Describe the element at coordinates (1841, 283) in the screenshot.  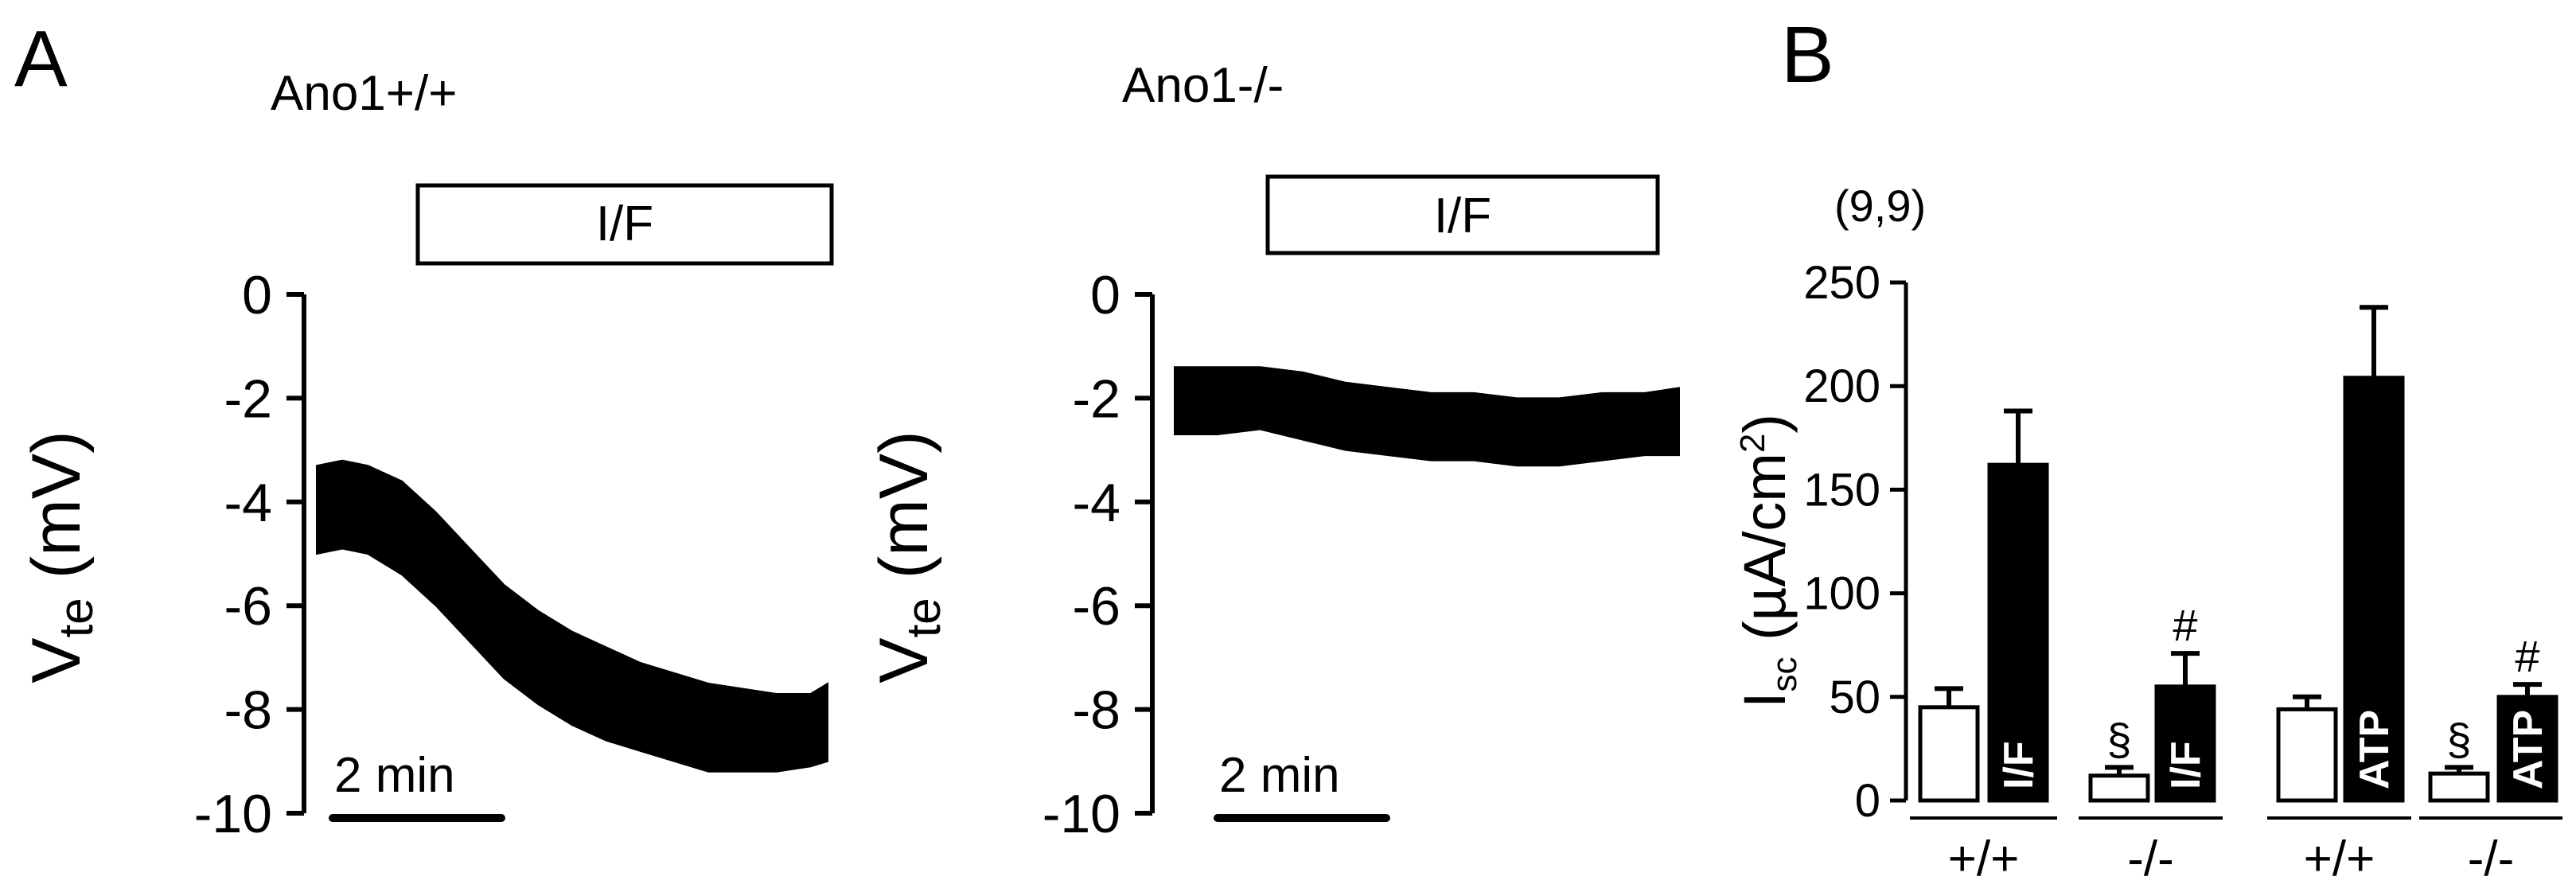
I see `y-tick-label-b: 250` at that location.